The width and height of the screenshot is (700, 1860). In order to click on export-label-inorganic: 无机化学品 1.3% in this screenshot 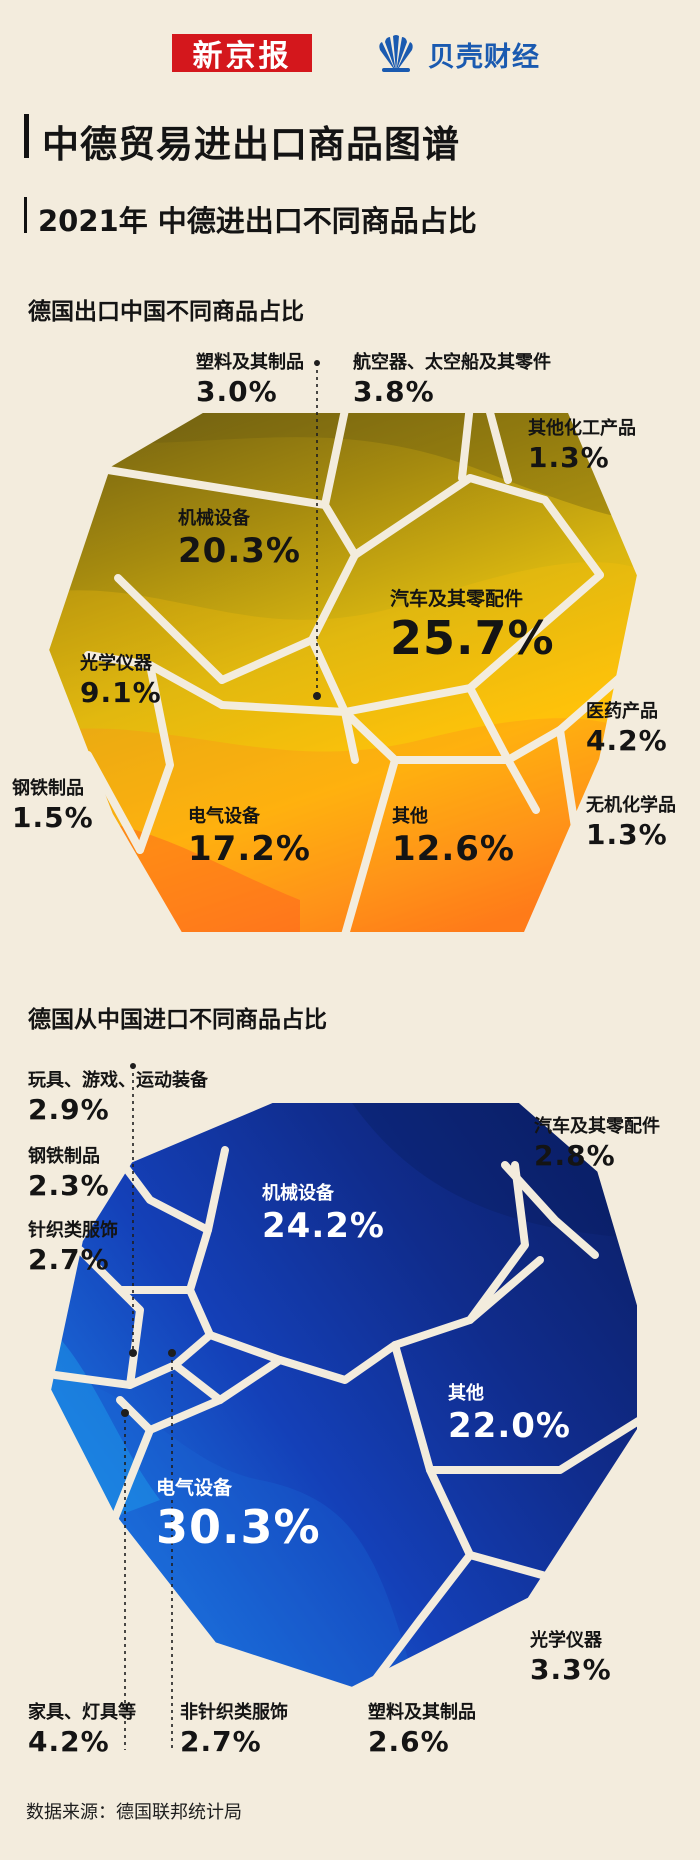, I will do `click(631, 823)`.